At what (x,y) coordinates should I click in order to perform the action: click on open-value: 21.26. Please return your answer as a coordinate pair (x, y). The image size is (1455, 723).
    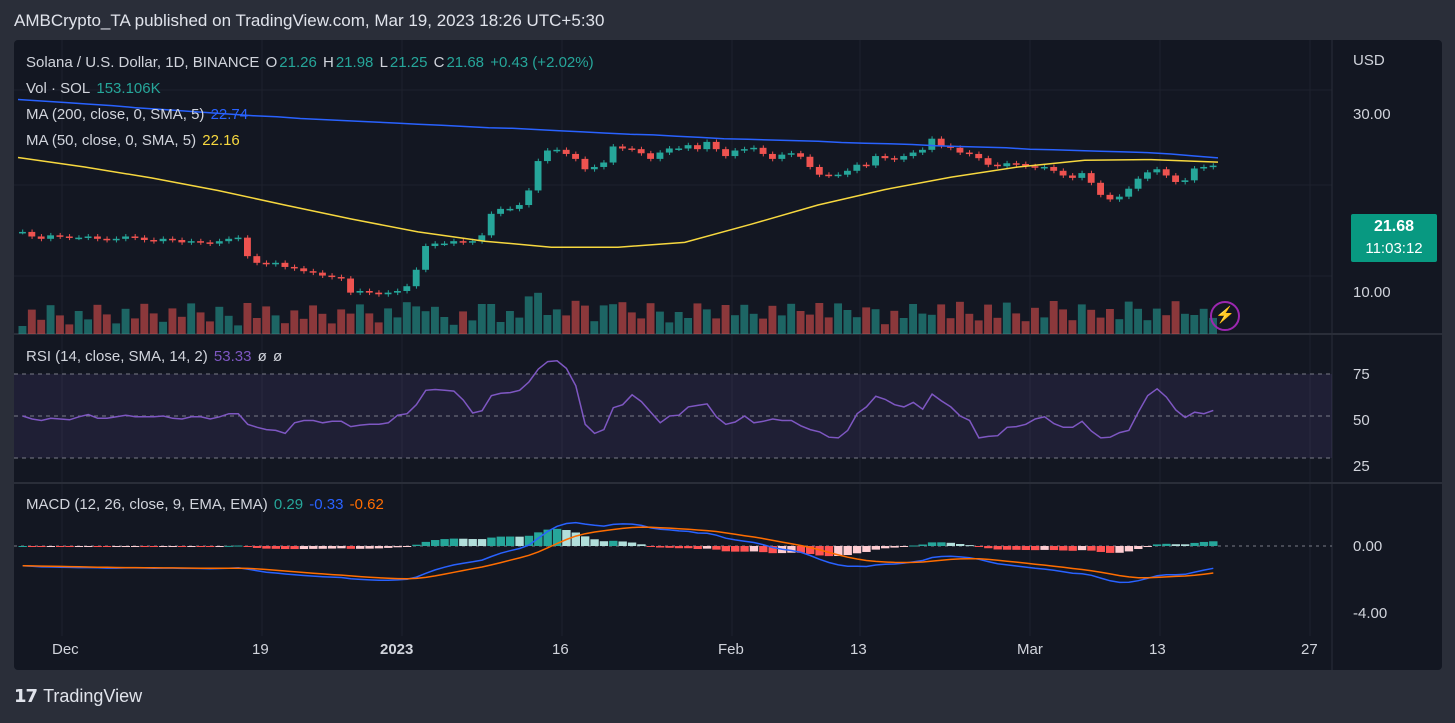
    Looking at the image, I should click on (298, 62).